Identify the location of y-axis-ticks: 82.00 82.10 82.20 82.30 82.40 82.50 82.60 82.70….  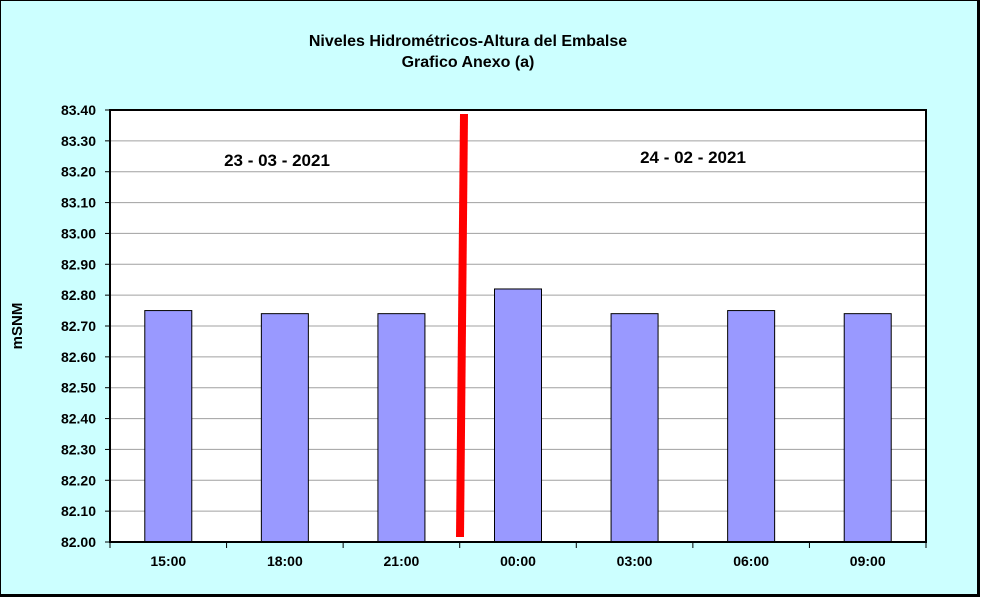
(85, 326).